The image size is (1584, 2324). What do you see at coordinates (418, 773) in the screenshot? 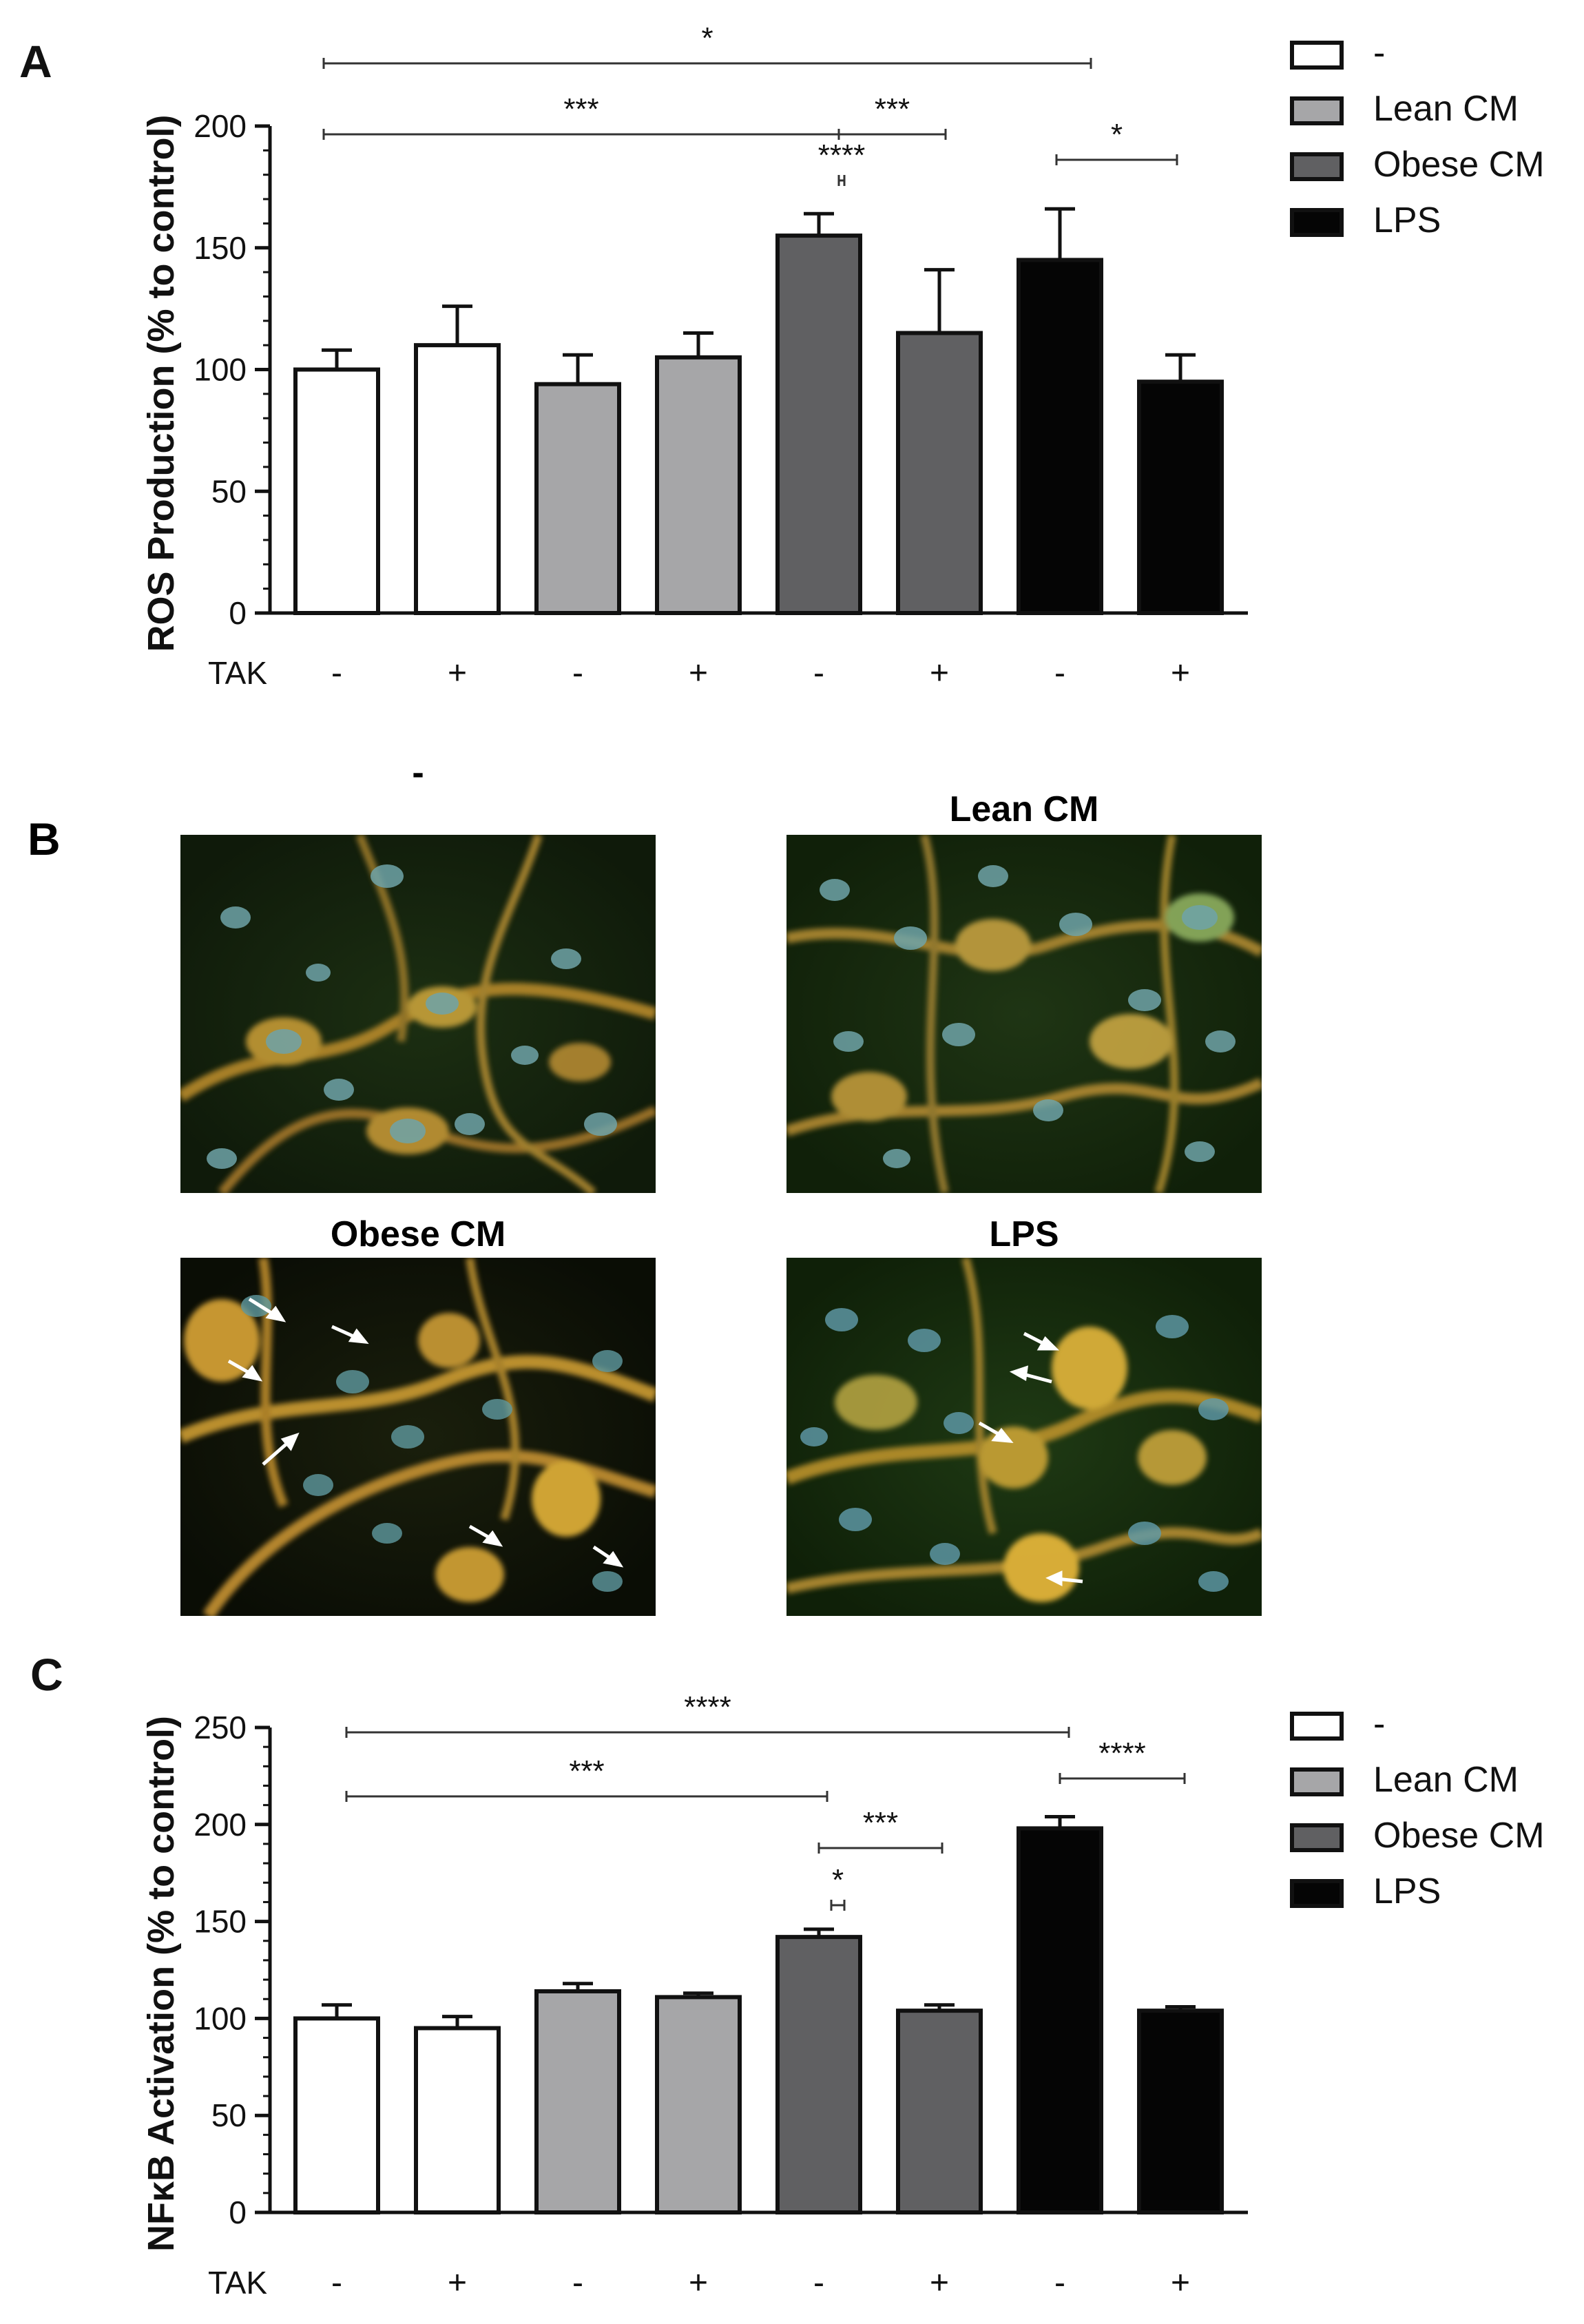
I see `micrograph-title-control: -` at bounding box center [418, 773].